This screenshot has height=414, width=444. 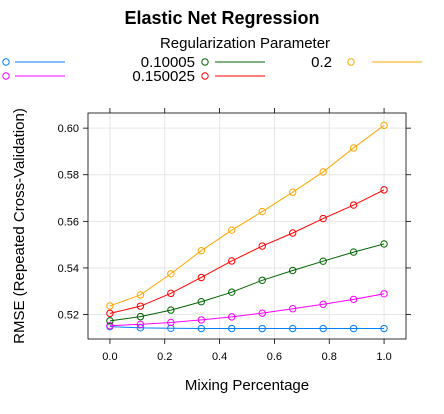 What do you see at coordinates (19, 226) in the screenshot?
I see `y-axis-title: RMSE (Repeated Cross-Validation)` at bounding box center [19, 226].